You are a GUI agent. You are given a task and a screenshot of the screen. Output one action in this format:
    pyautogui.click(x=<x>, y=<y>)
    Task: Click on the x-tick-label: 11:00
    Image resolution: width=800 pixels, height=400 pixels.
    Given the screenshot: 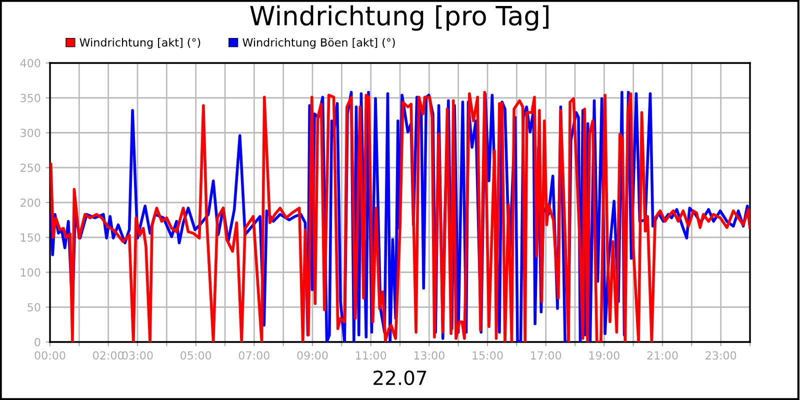 What is the action you would take?
    pyautogui.click(x=371, y=355)
    